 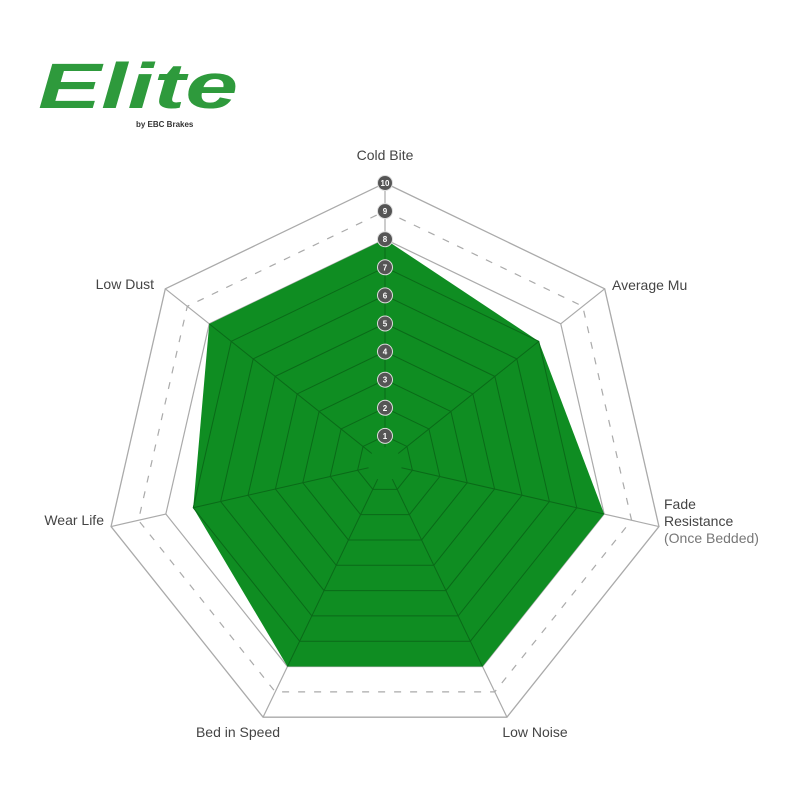 I want to click on tick-label: 9, so click(x=385, y=211).